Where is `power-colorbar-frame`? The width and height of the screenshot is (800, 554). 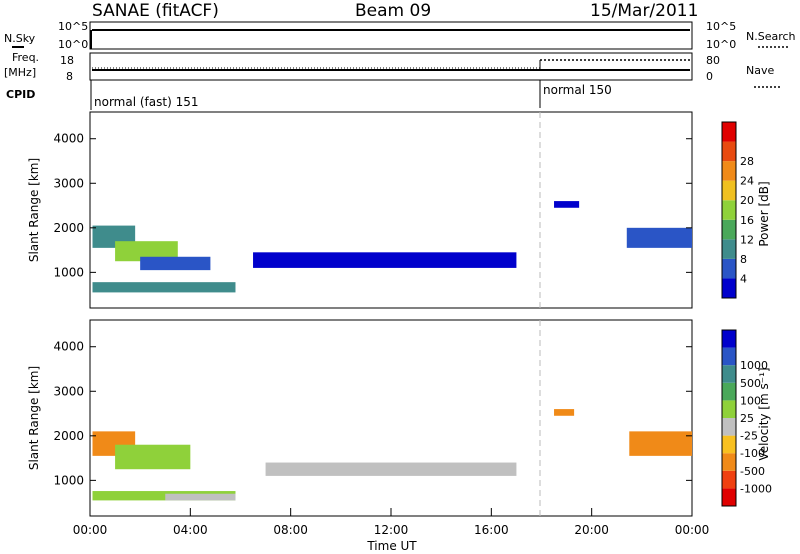 power-colorbar-frame is located at coordinates (729, 210).